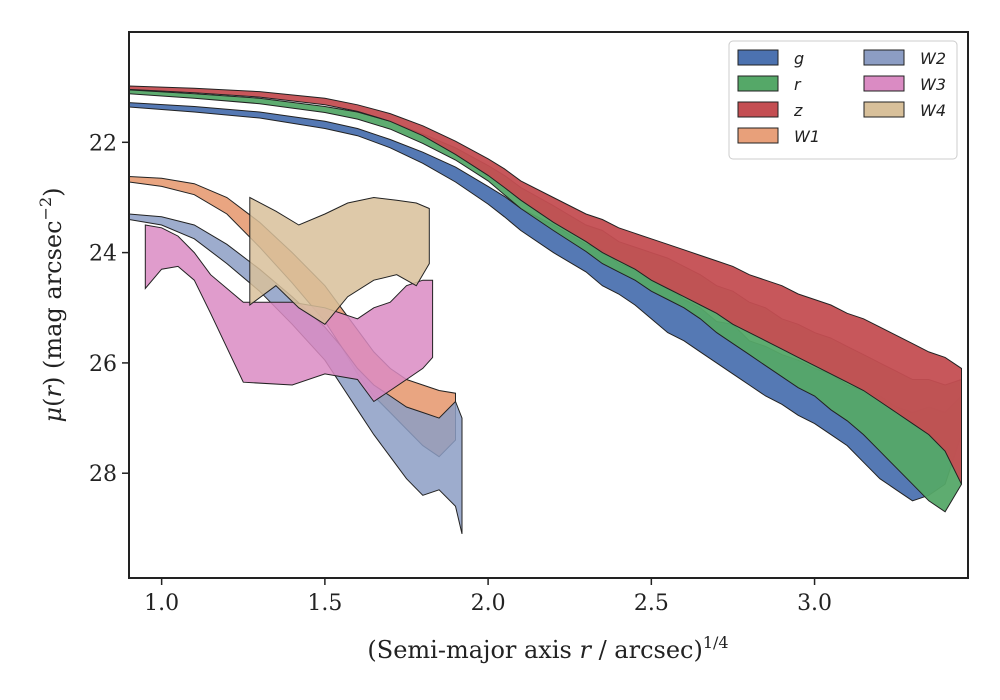 The height and width of the screenshot is (700, 1000). I want to click on legend-label-g: g, so click(799, 58).